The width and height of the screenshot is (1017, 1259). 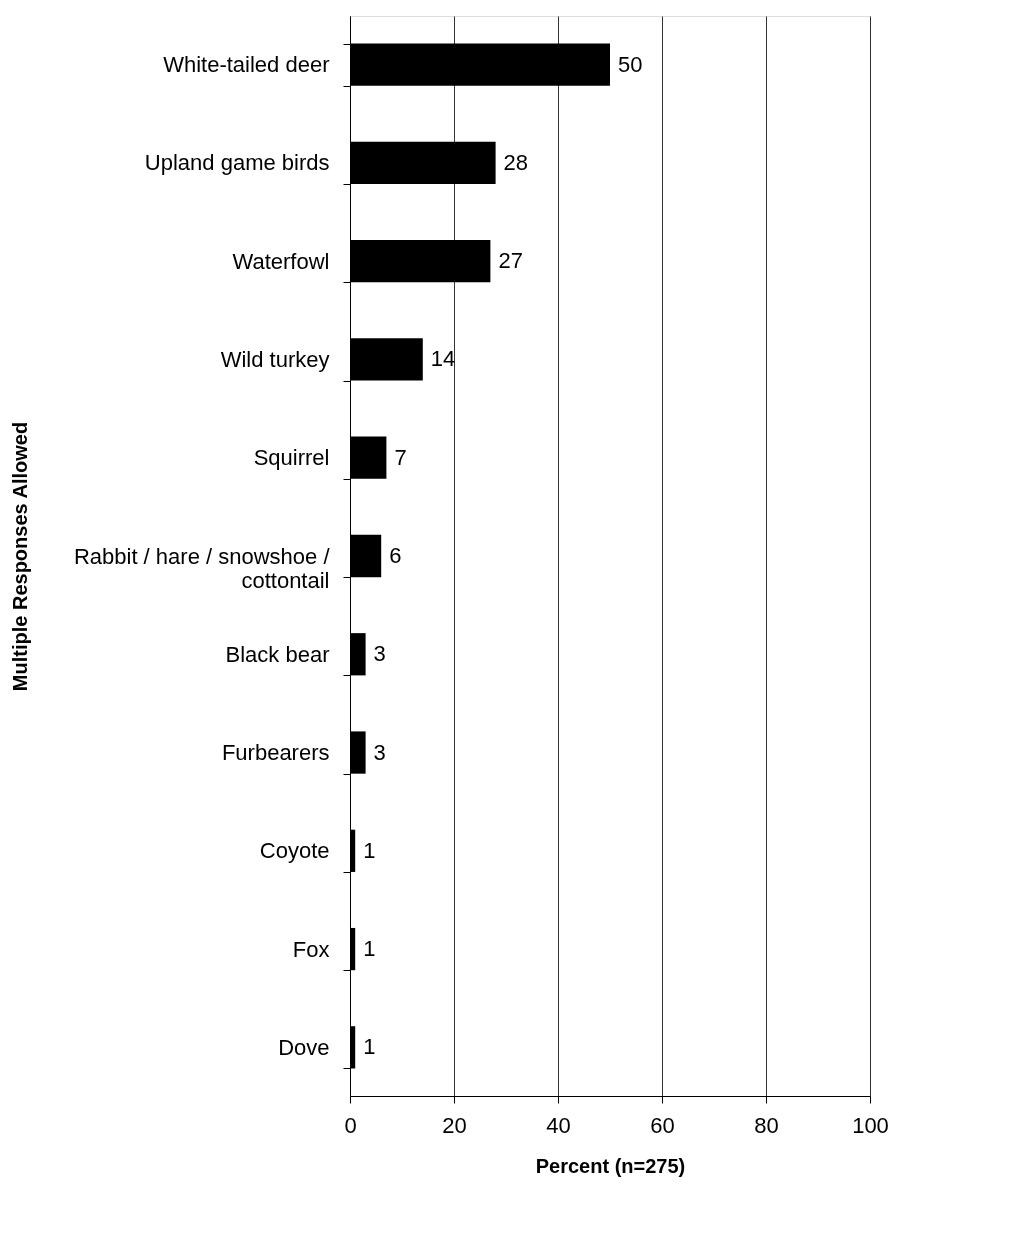 What do you see at coordinates (275, 359) in the screenshot?
I see `y-tick-label: Wild turkey` at bounding box center [275, 359].